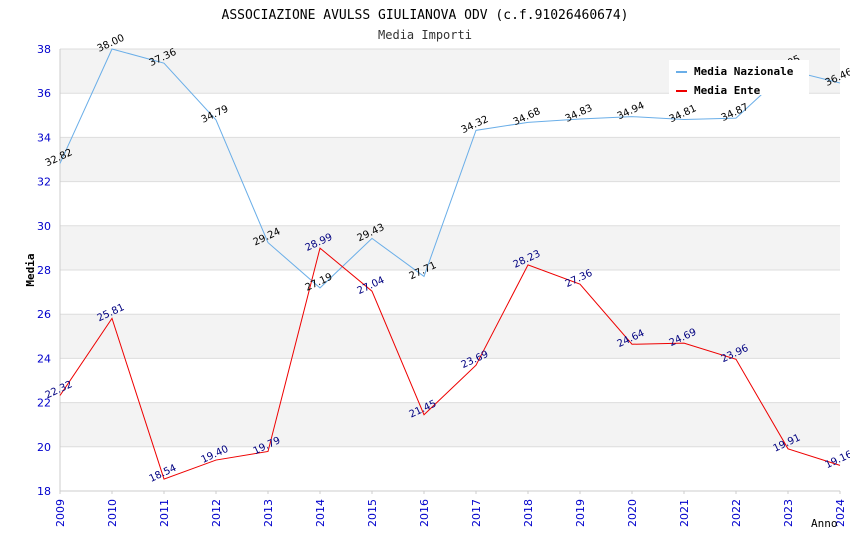 This screenshot has height=550, width=850. Describe the element at coordinates (60, 513) in the screenshot. I see `x-tick-label: 2009` at that location.